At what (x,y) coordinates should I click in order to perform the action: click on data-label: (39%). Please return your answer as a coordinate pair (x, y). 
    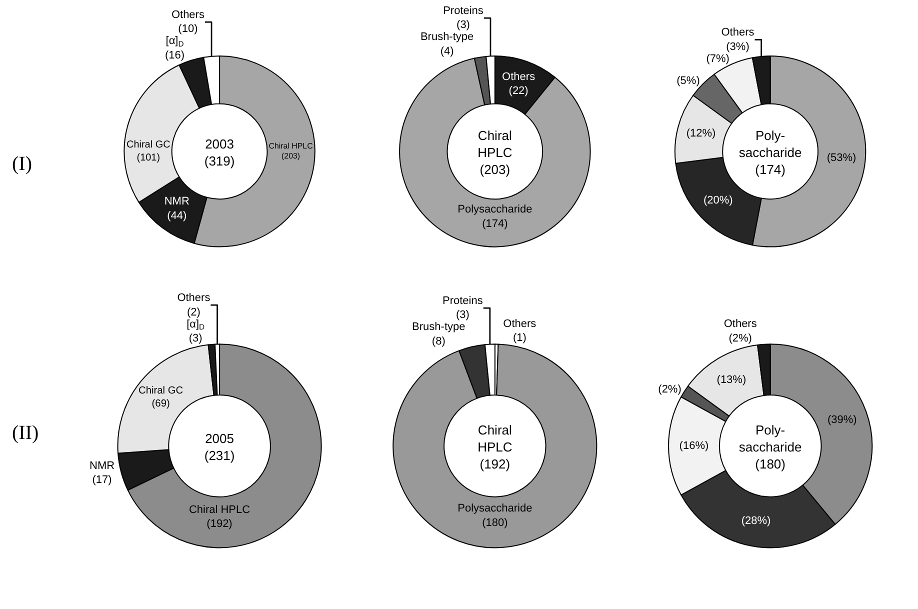
    Looking at the image, I should click on (842, 420).